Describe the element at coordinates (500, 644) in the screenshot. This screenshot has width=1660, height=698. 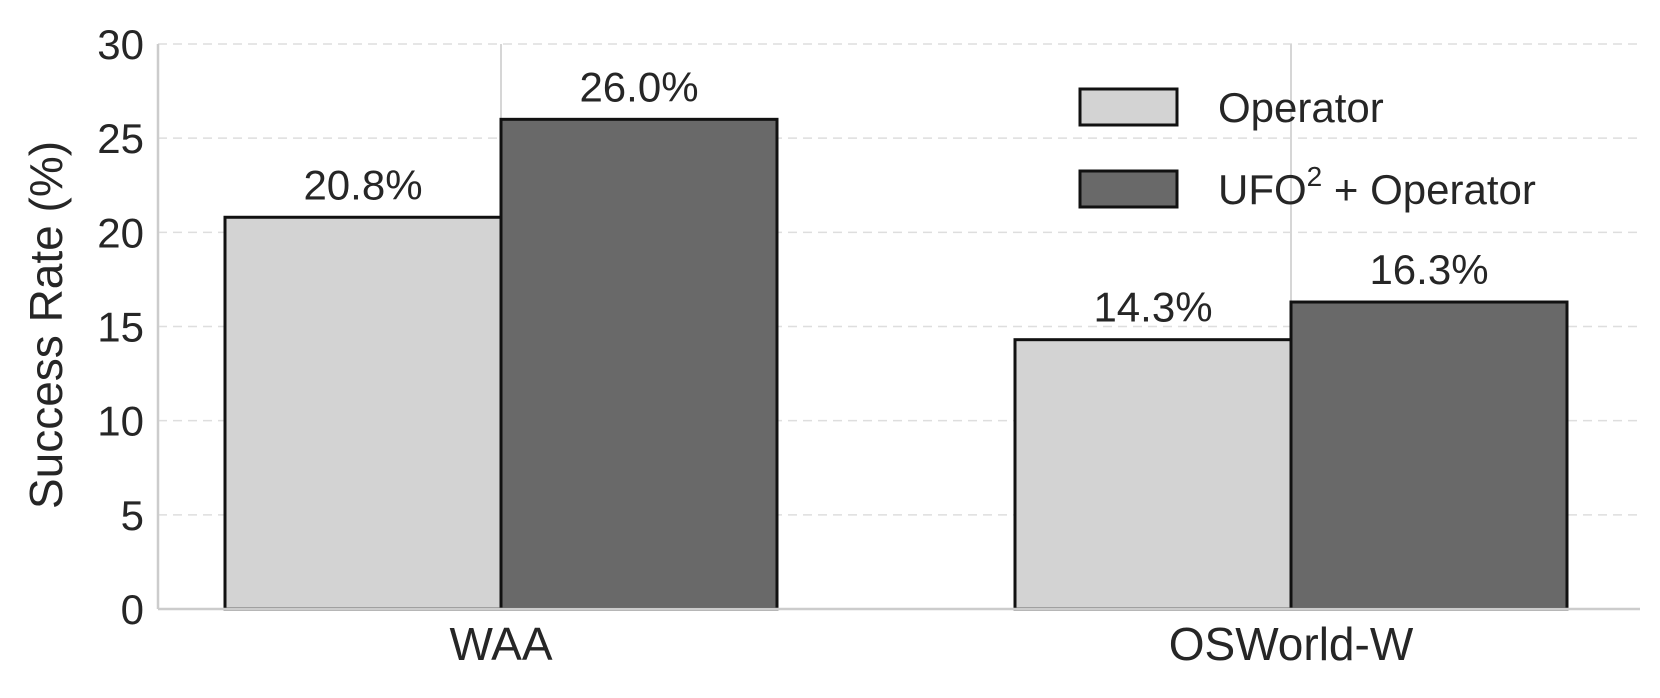
I see `x-tick-label: WAA` at that location.